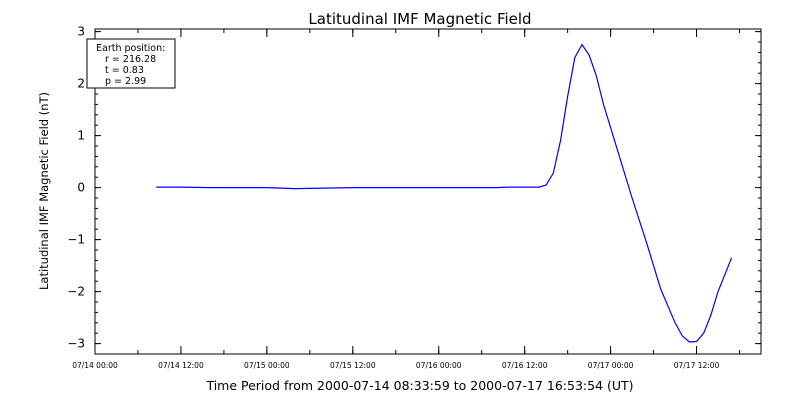 This screenshot has height=400, width=800. What do you see at coordinates (81, 84) in the screenshot?
I see `y-tick-label: 2` at bounding box center [81, 84].